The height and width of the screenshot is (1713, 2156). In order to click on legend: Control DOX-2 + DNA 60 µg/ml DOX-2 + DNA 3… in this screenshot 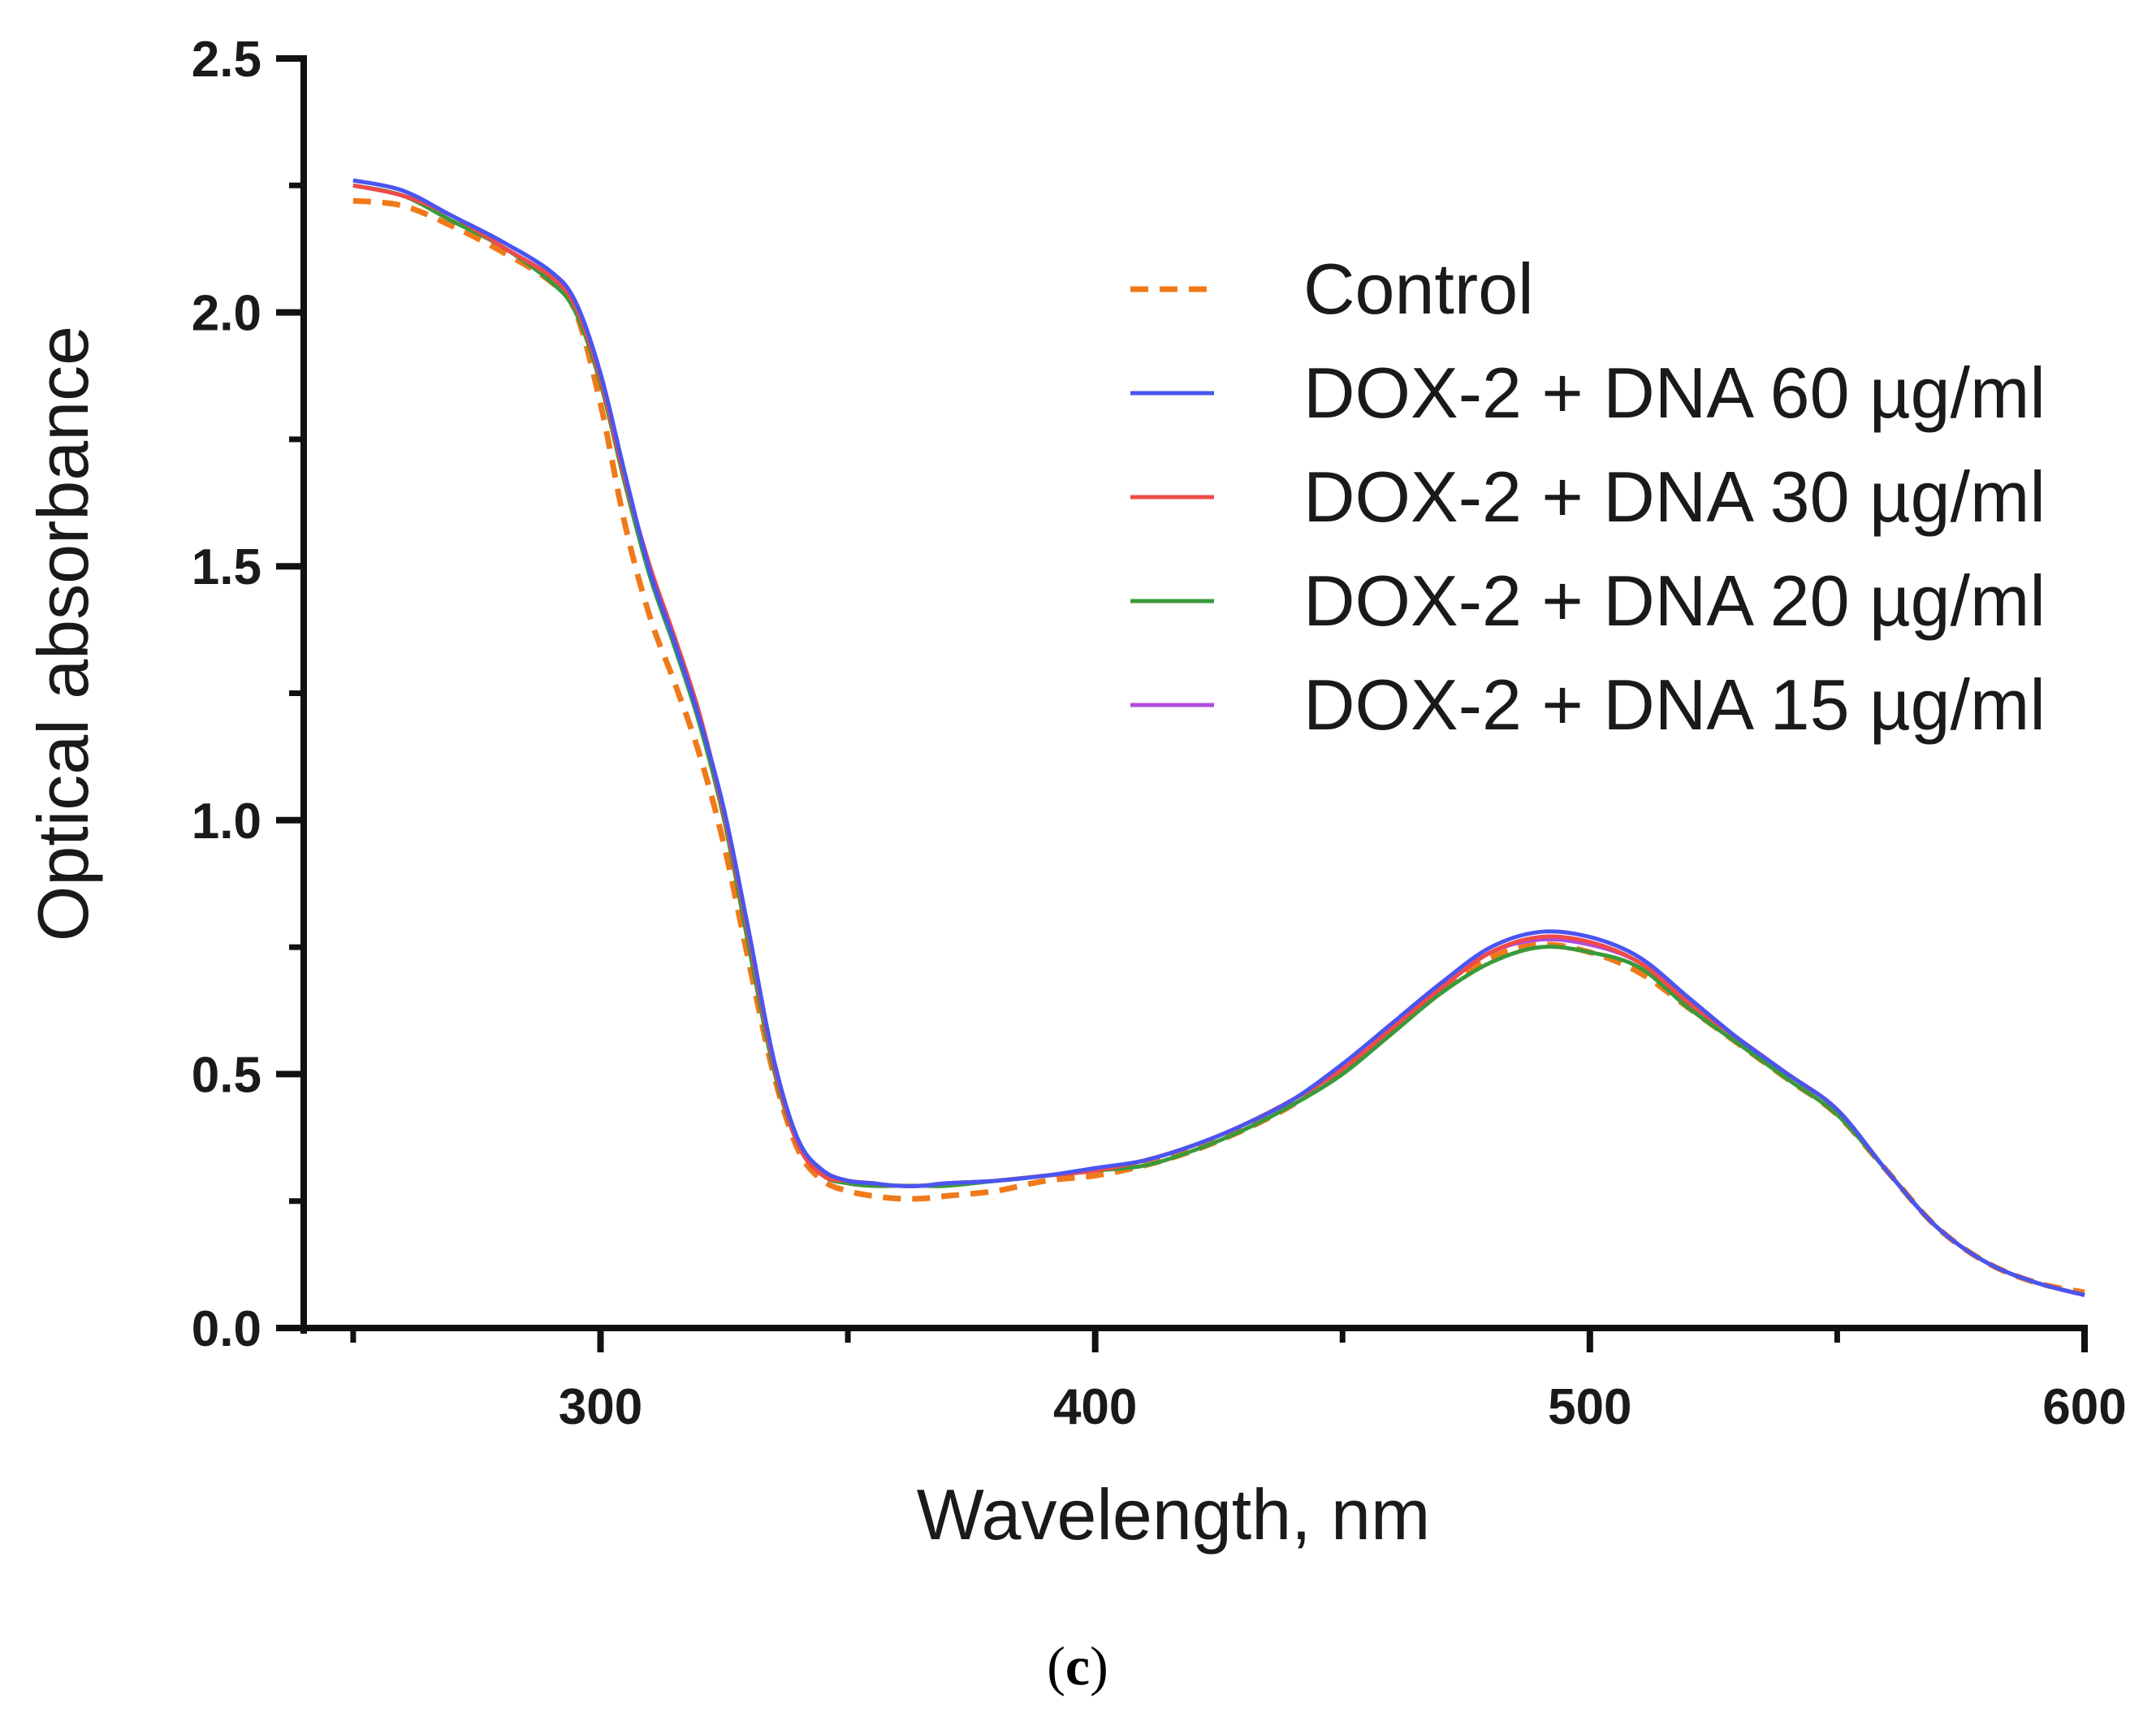, I will do `click(1588, 497)`.